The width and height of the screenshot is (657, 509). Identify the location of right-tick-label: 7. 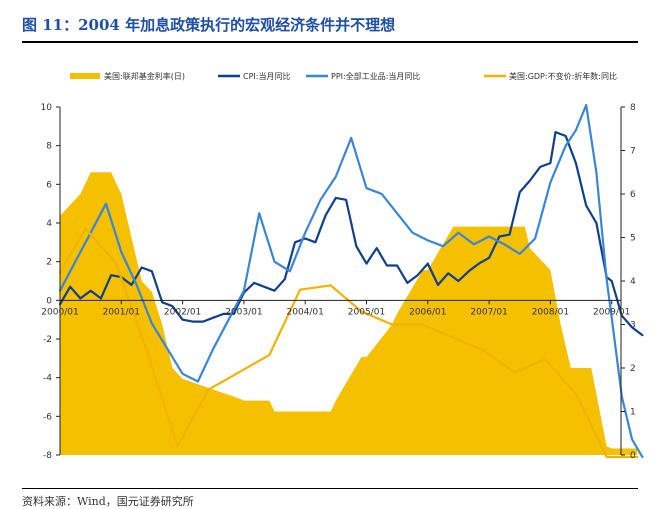
(633, 152).